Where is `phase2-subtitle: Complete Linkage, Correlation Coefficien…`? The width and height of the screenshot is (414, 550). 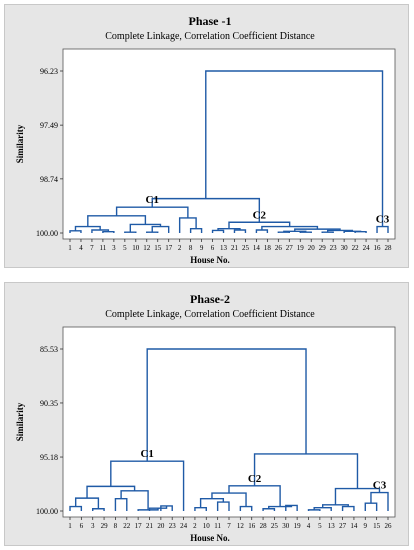
phase2-subtitle: Complete Linkage, Correlation Coefficien… is located at coordinates (210, 314).